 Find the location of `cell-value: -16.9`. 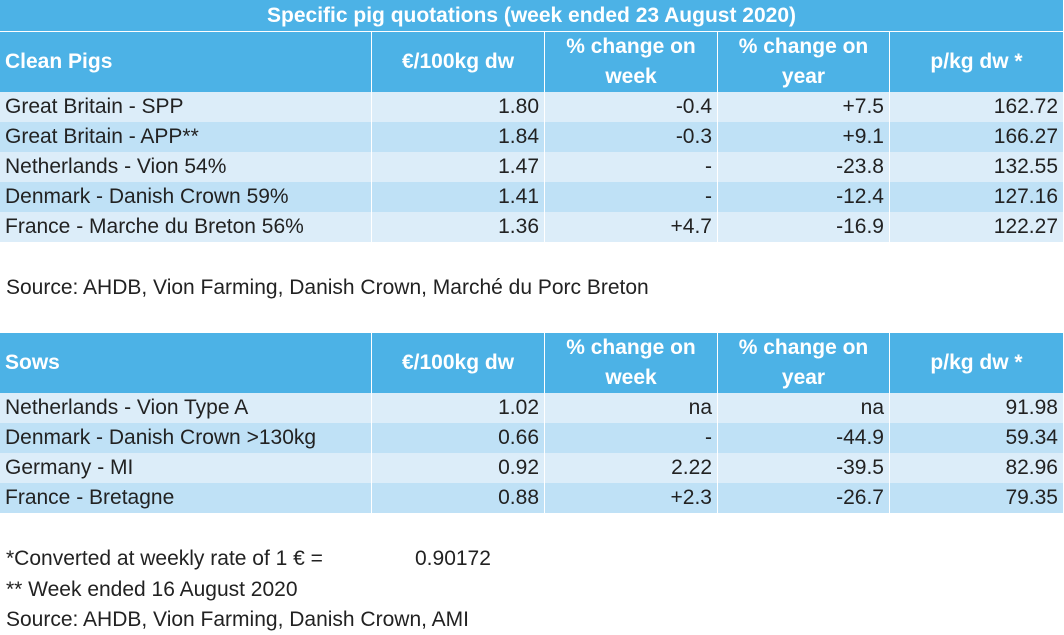

cell-value: -16.9 is located at coordinates (804, 227).